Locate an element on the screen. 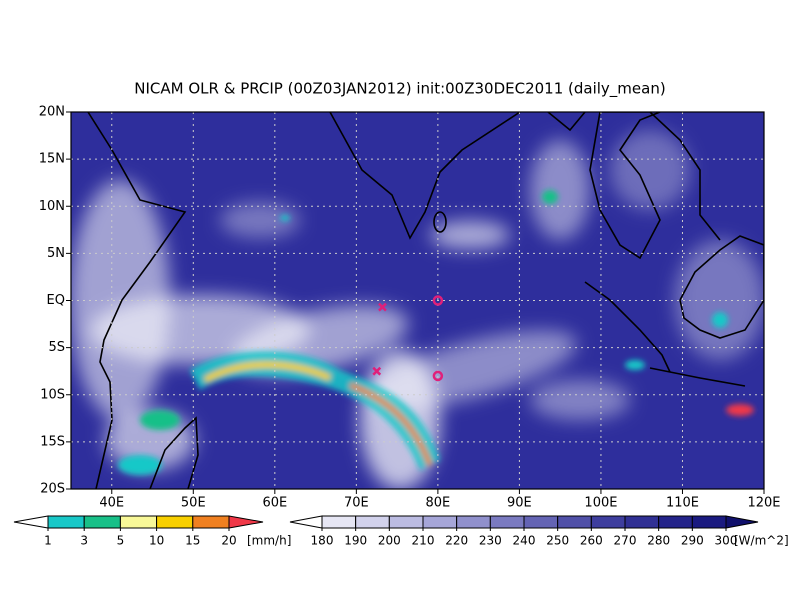 The image size is (800, 604). colorbar-tick-label: 240 is located at coordinates (524, 541).